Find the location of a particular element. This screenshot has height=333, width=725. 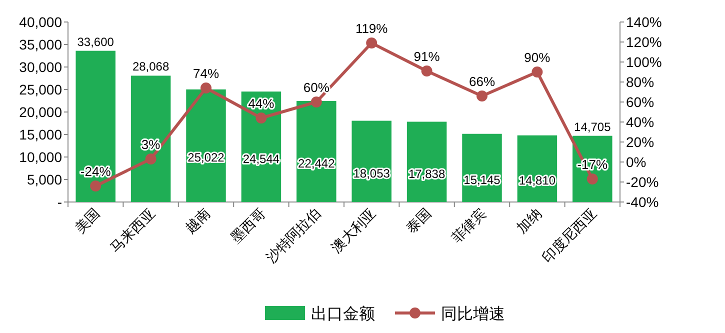

legend-label: 出口金额 is located at coordinates (343, 314).